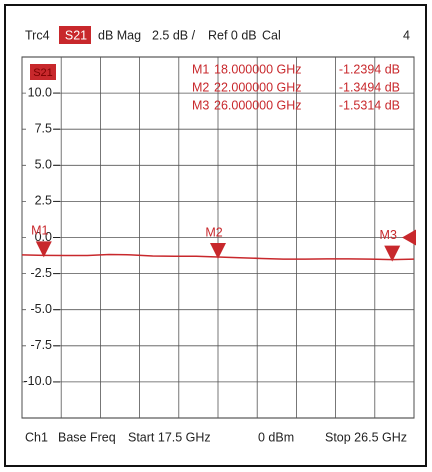 This screenshot has height=472, width=432. What do you see at coordinates (258, 105) in the screenshot?
I see `readout-freq: 26.000000 GHz` at bounding box center [258, 105].